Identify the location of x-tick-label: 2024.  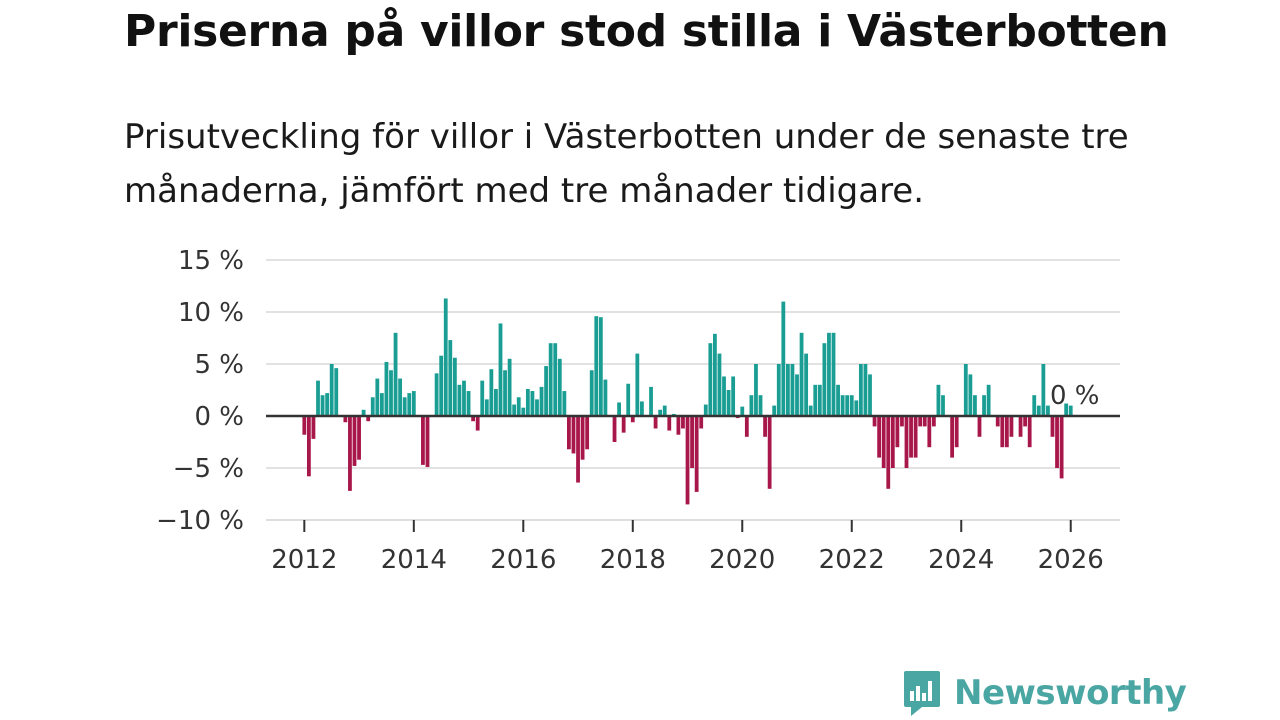
(961, 560).